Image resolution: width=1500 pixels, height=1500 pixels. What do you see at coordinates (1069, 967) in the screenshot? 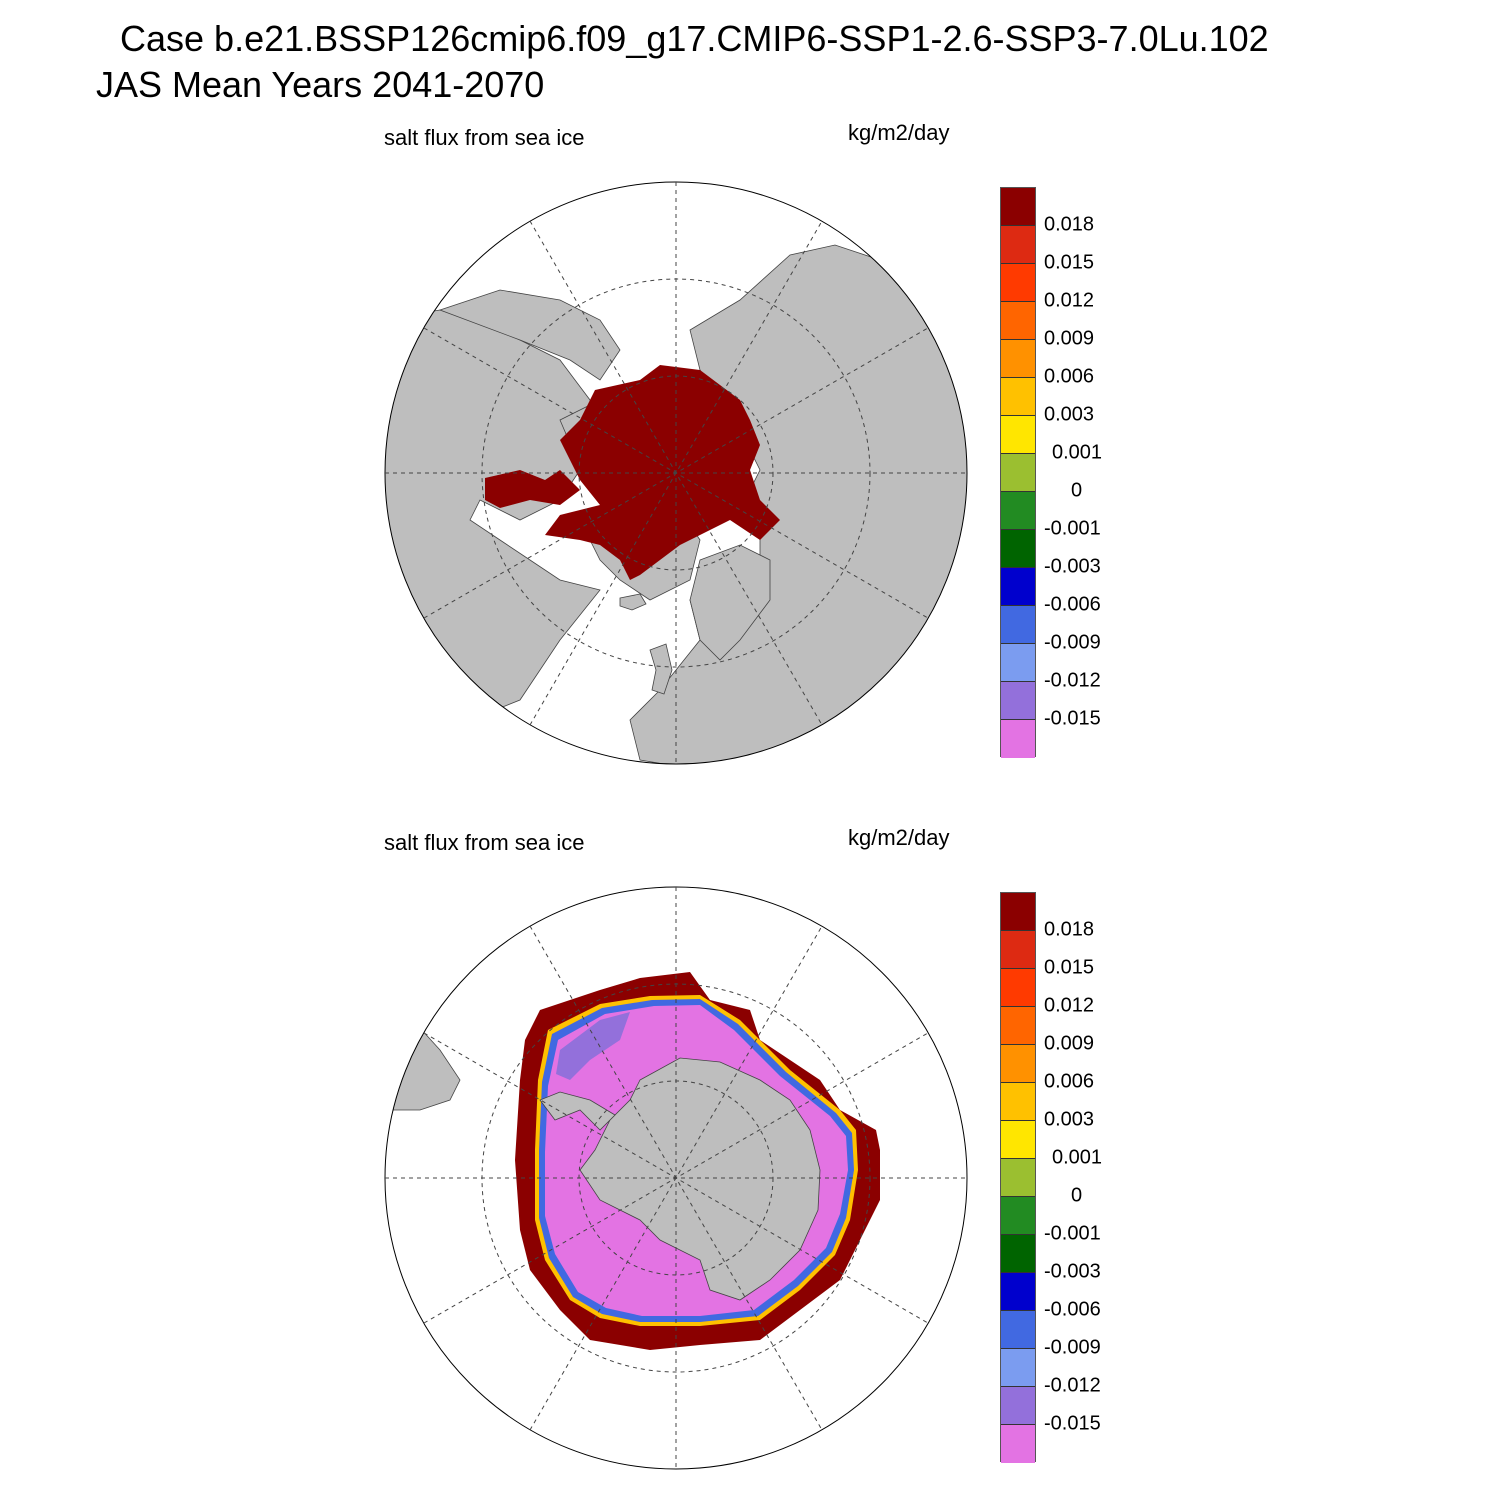
I see `south-colorbar-label: 0.015` at bounding box center [1069, 967].